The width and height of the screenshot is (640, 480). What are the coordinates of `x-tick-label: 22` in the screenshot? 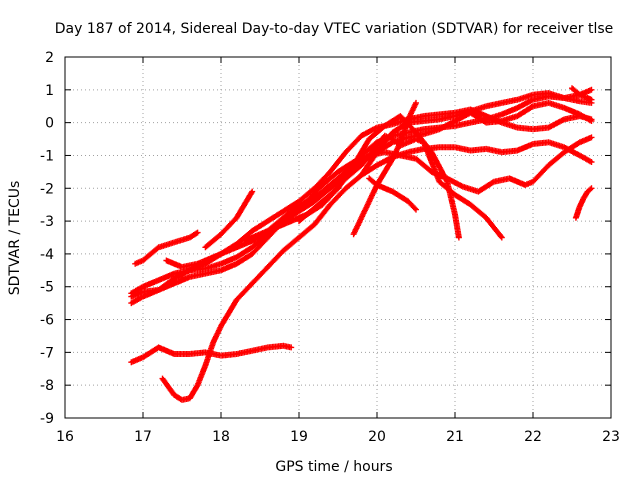 It's located at (533, 437).